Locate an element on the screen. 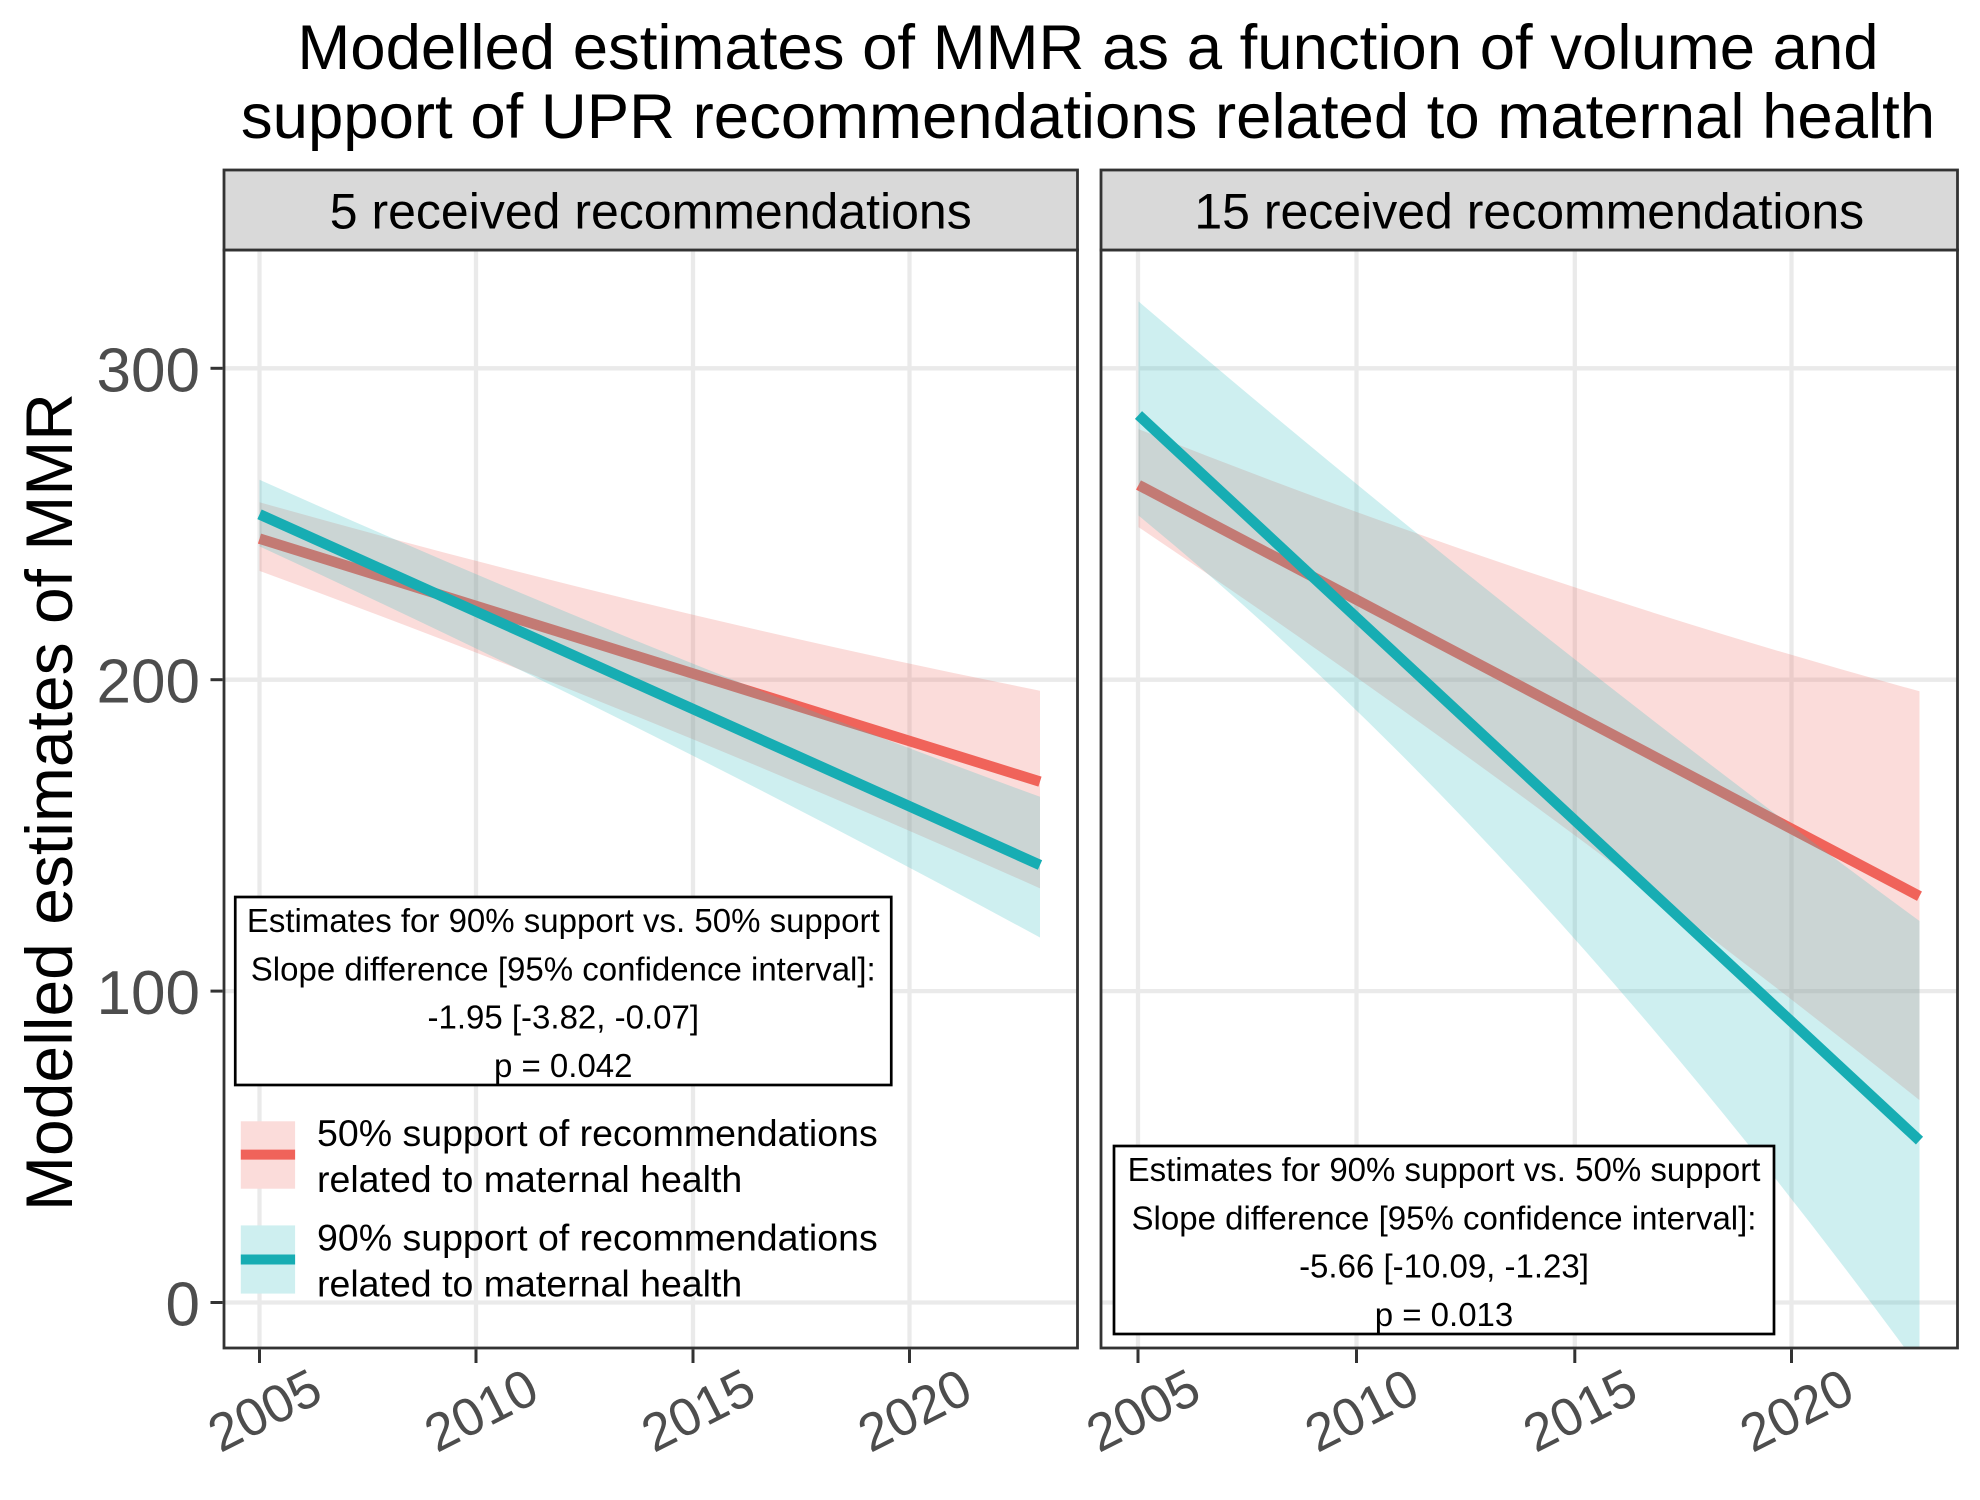  svg-text: -1.95 [-3.82, -0.07] is located at coordinates (564, 1017).